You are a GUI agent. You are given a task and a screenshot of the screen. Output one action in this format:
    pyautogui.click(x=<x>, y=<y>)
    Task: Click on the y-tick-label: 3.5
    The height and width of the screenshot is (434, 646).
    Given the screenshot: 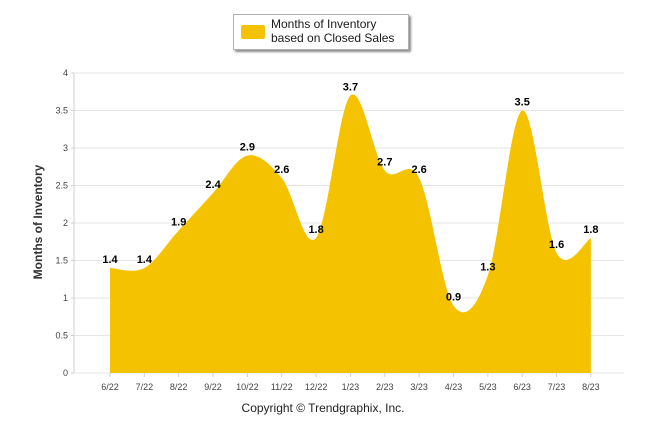 What is the action you would take?
    pyautogui.click(x=61, y=111)
    